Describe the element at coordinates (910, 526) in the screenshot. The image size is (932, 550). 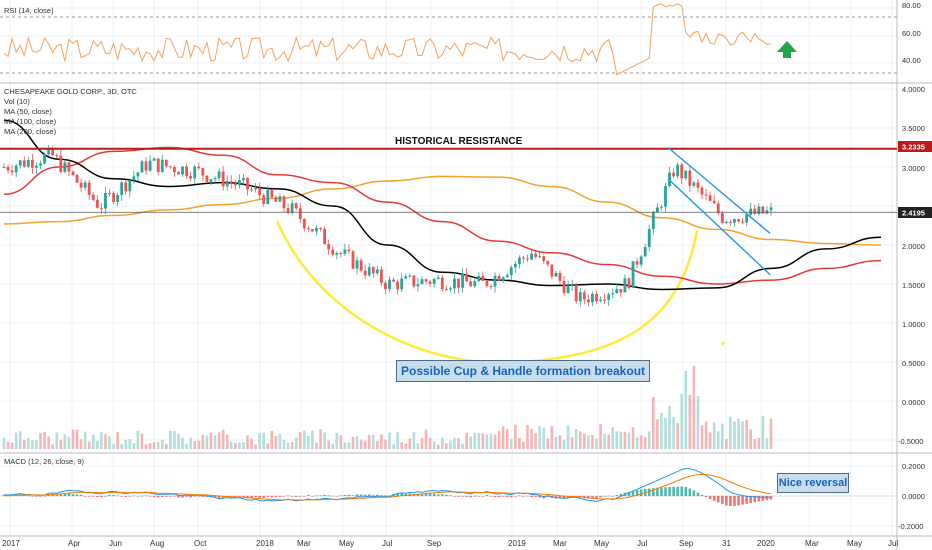
I see `macd-tick: -0.2000` at that location.